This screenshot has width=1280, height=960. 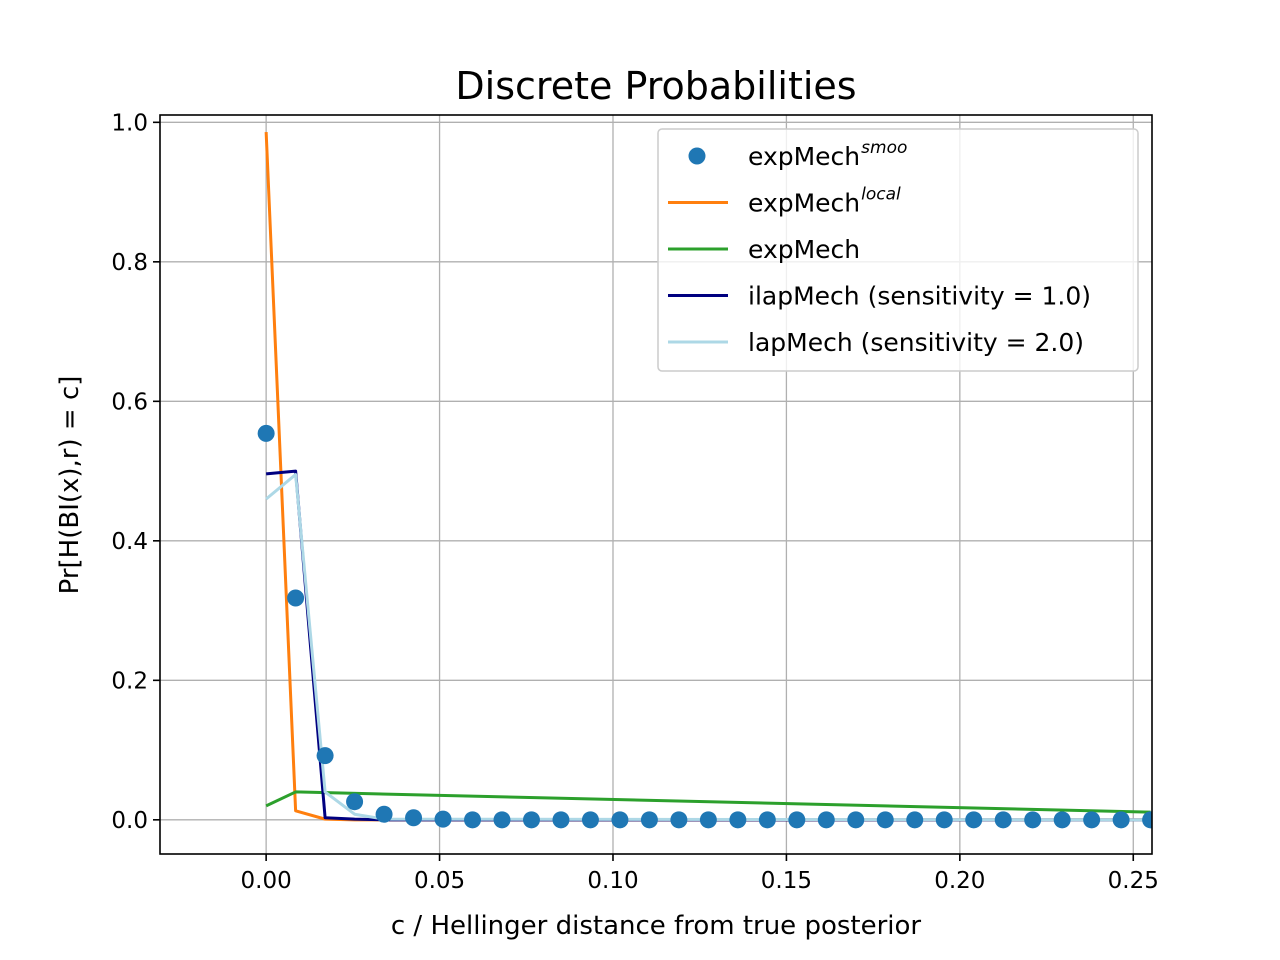 I want to click on y-tick-label: 0.6, so click(x=129, y=402).